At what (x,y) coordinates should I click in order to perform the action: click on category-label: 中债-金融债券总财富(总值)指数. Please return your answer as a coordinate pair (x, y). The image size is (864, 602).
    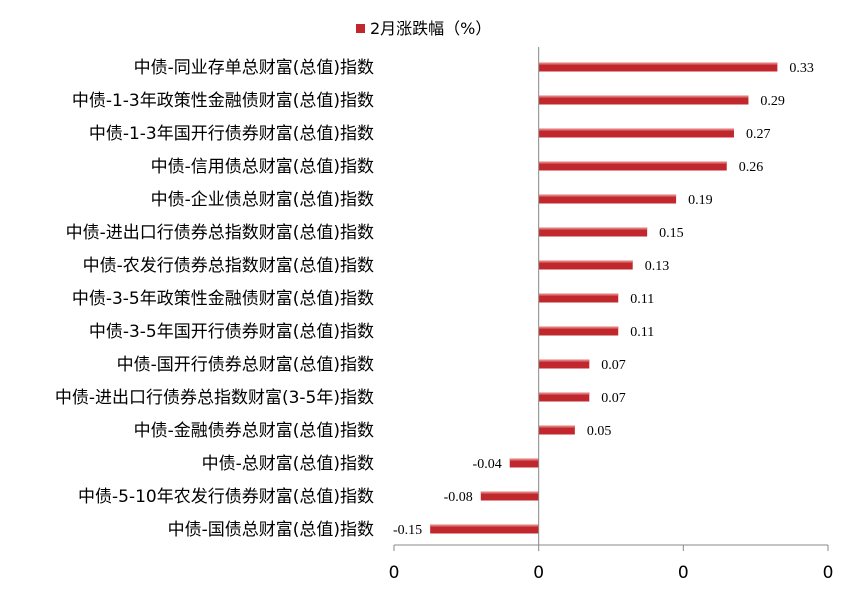
    Looking at the image, I should click on (254, 431).